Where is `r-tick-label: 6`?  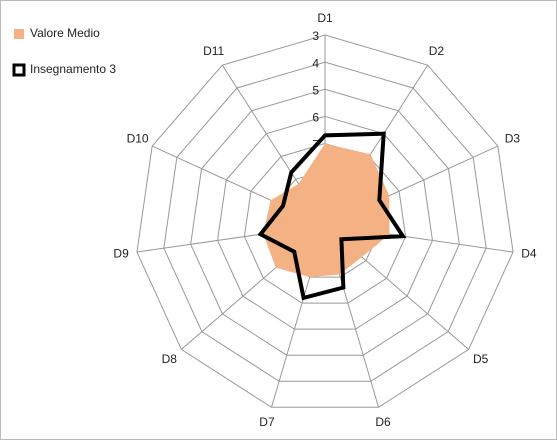 r-tick-label: 6 is located at coordinates (315, 118).